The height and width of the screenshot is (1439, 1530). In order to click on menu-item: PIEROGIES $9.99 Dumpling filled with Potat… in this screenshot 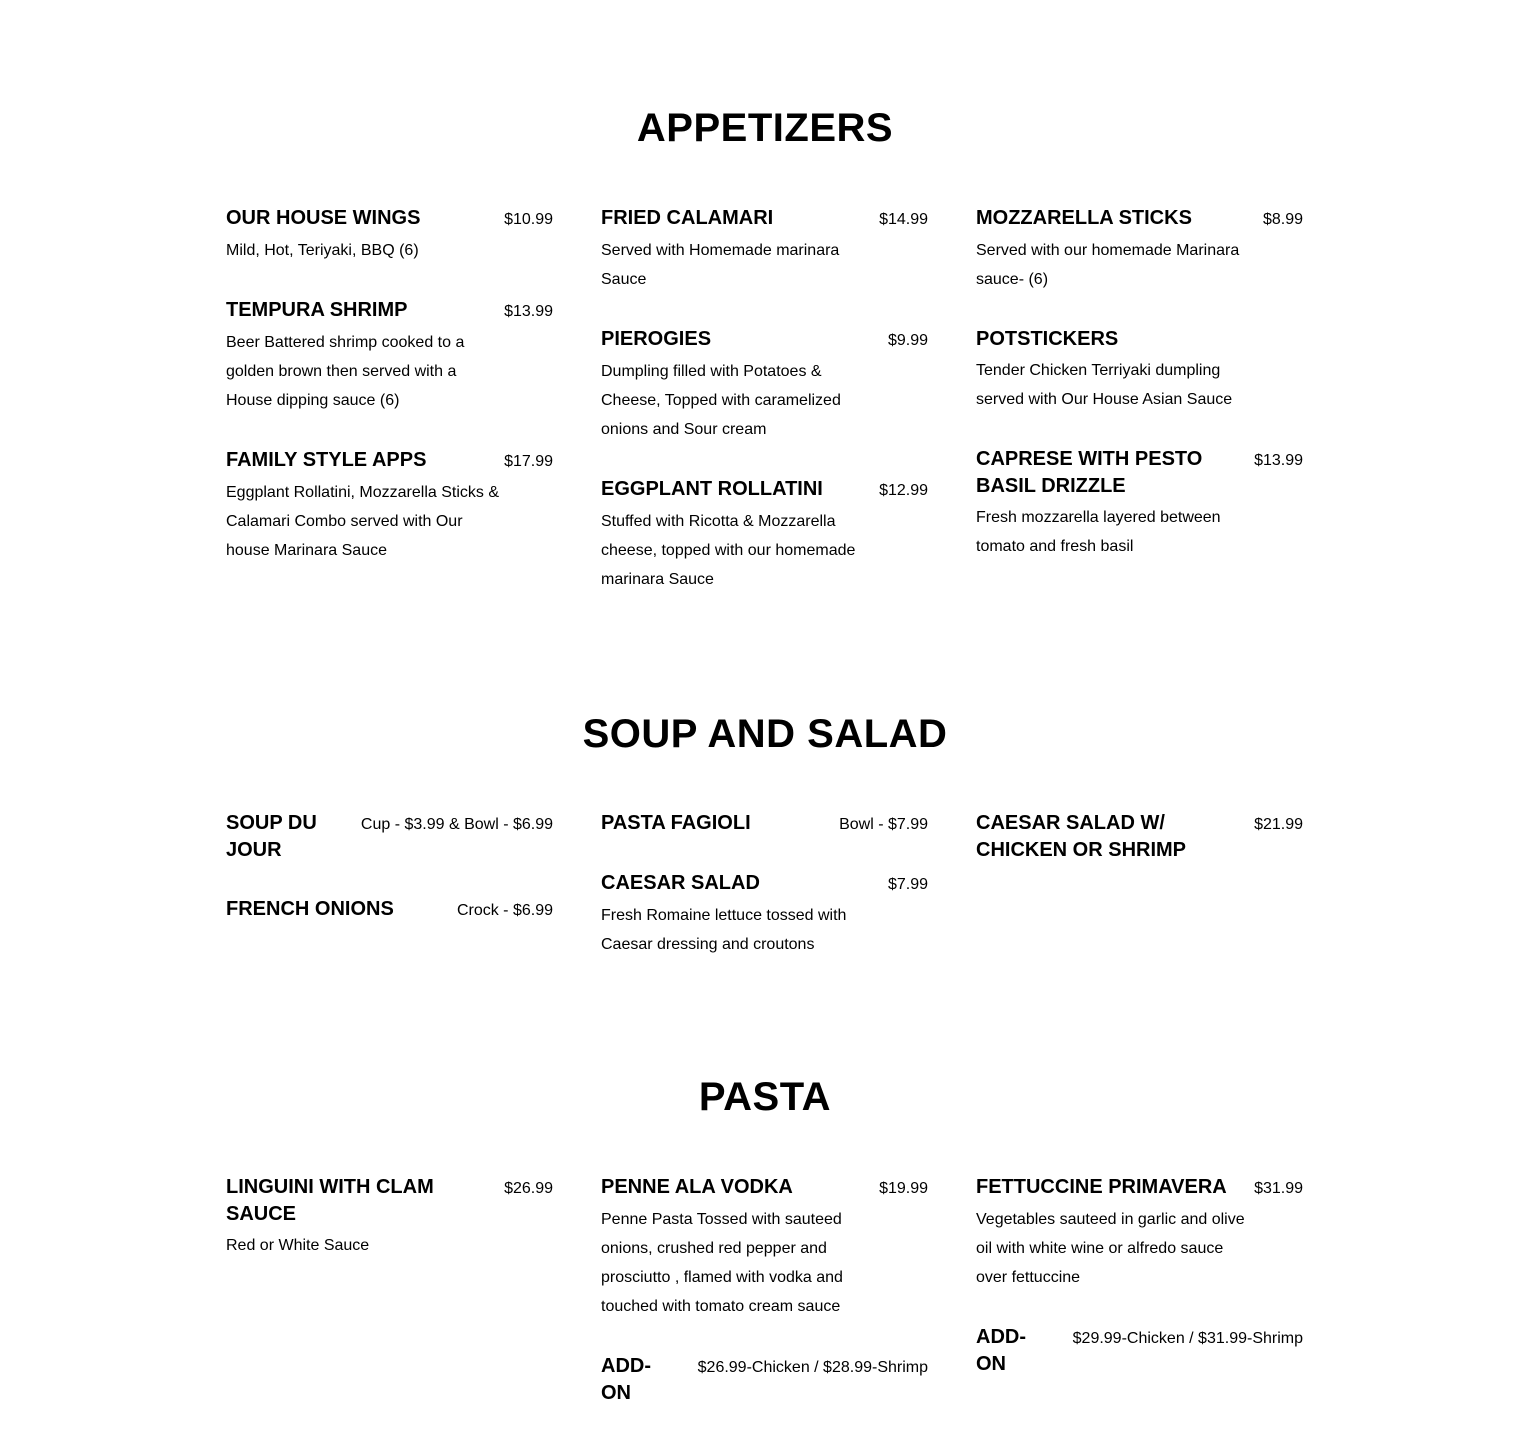, I will do `click(764, 385)`.